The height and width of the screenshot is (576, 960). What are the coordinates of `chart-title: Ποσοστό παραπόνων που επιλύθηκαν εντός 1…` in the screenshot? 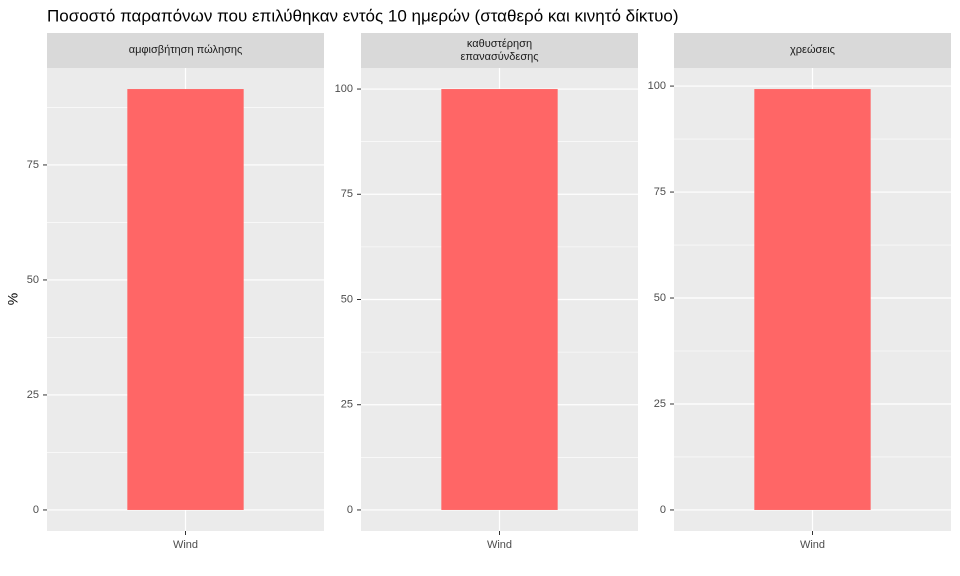 It's located at (363, 15).